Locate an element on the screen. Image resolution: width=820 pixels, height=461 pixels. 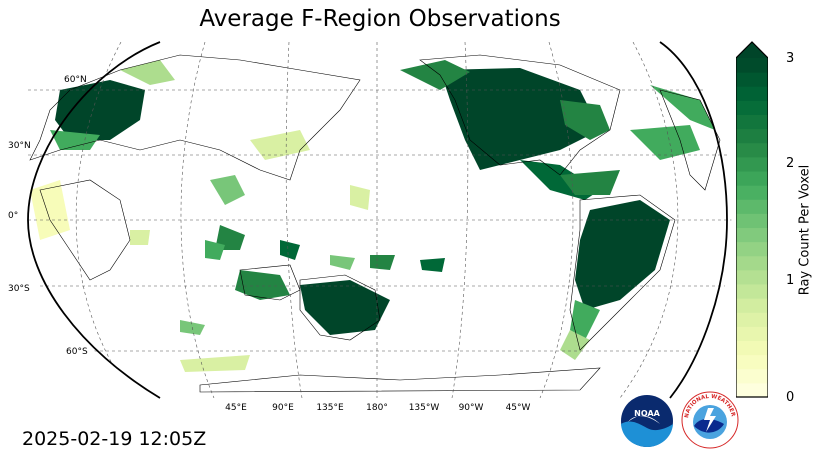
colorbar-extend-arrow is located at coordinates (752, 50).